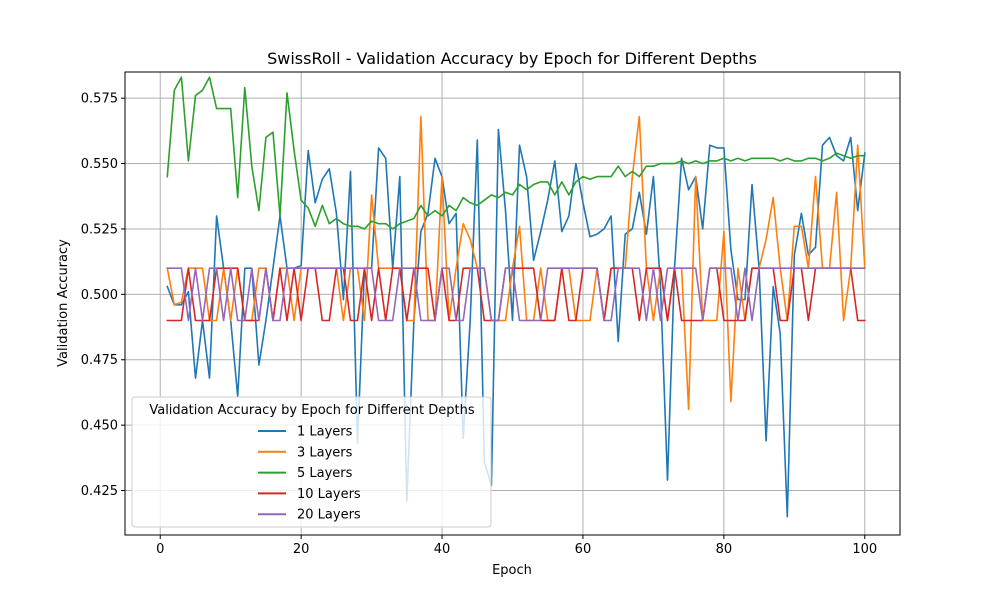  What do you see at coordinates (325, 432) in the screenshot?
I see `legend-entry-label: 1 Layers` at bounding box center [325, 432].